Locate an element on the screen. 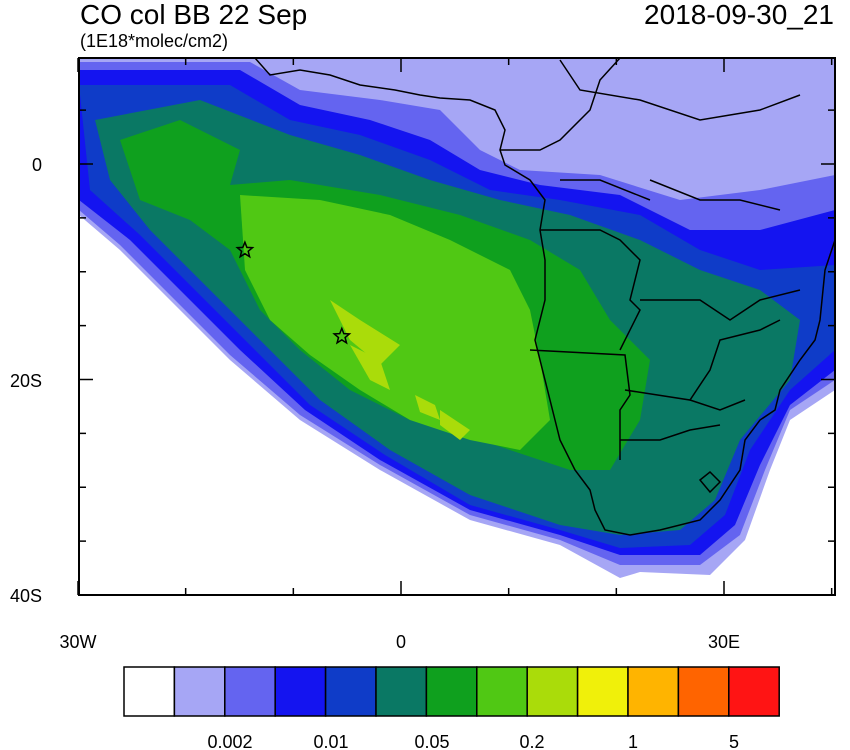 This screenshot has height=750, width=850. timestamp: 2018-09-30_21 is located at coordinates (739, 15).